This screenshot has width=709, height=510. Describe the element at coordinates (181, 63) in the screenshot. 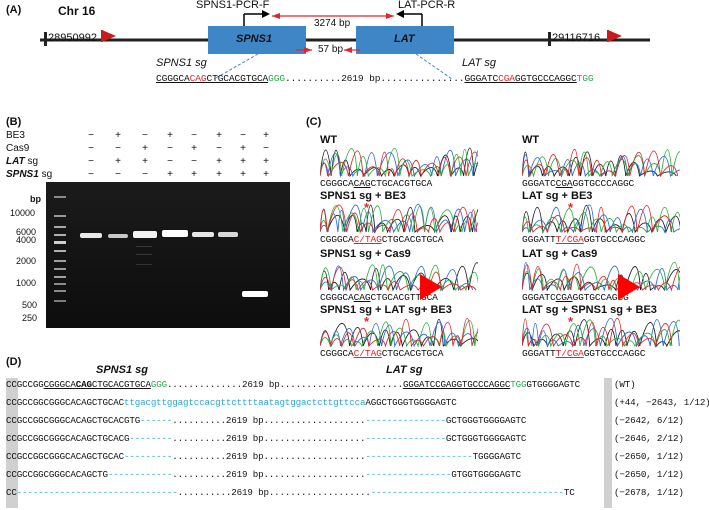

I see `sg1-label: SPNS1 sg` at that location.